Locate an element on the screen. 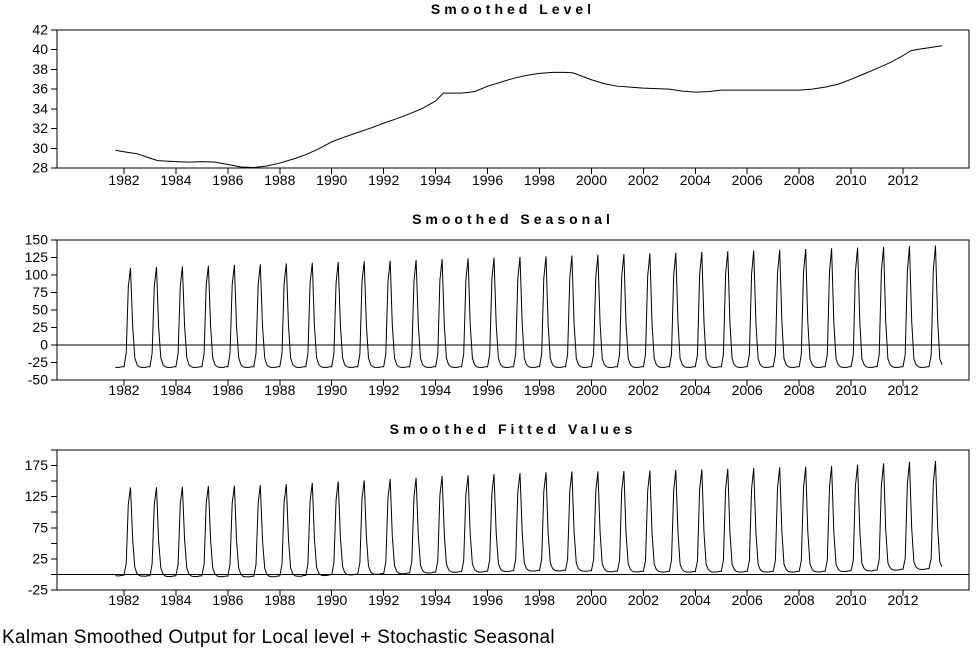 The width and height of the screenshot is (978, 656). y-tick-label: 50 is located at coordinates (40, 310).